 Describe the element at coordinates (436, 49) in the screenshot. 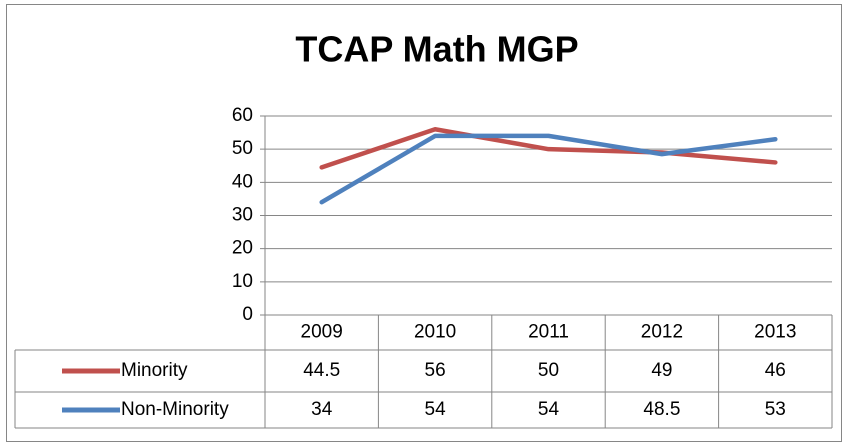

I see `chart-title: TCAP Math MGP` at that location.